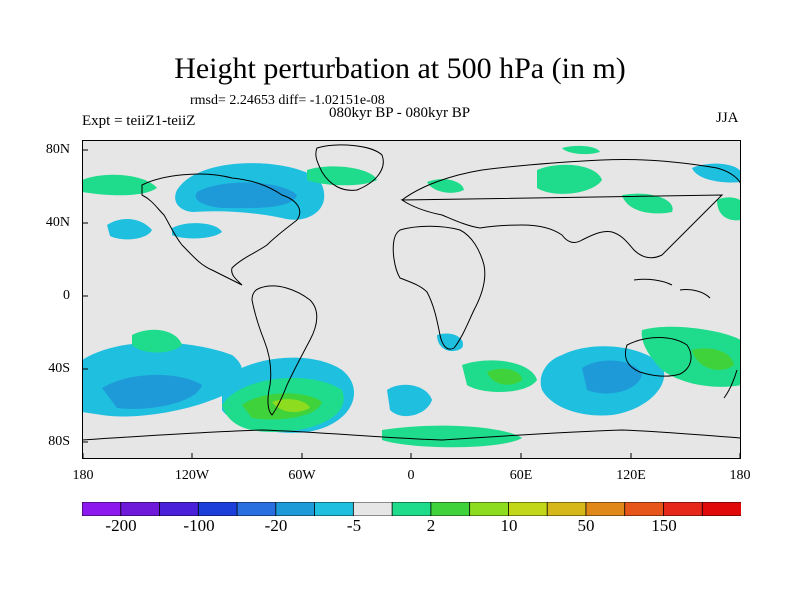  What do you see at coordinates (411, 456) in the screenshot?
I see `x-ticks` at bounding box center [411, 456].